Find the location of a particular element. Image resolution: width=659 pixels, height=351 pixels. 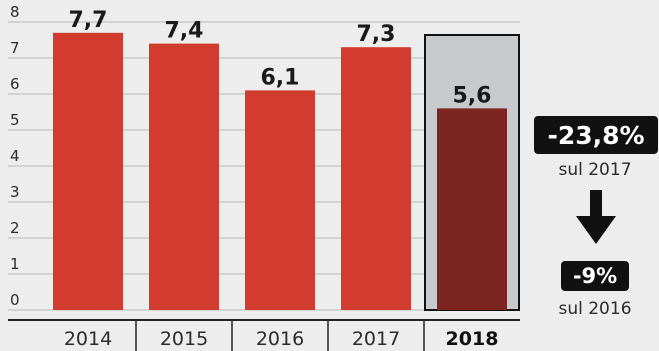

bar-2017 is located at coordinates (376, 178).